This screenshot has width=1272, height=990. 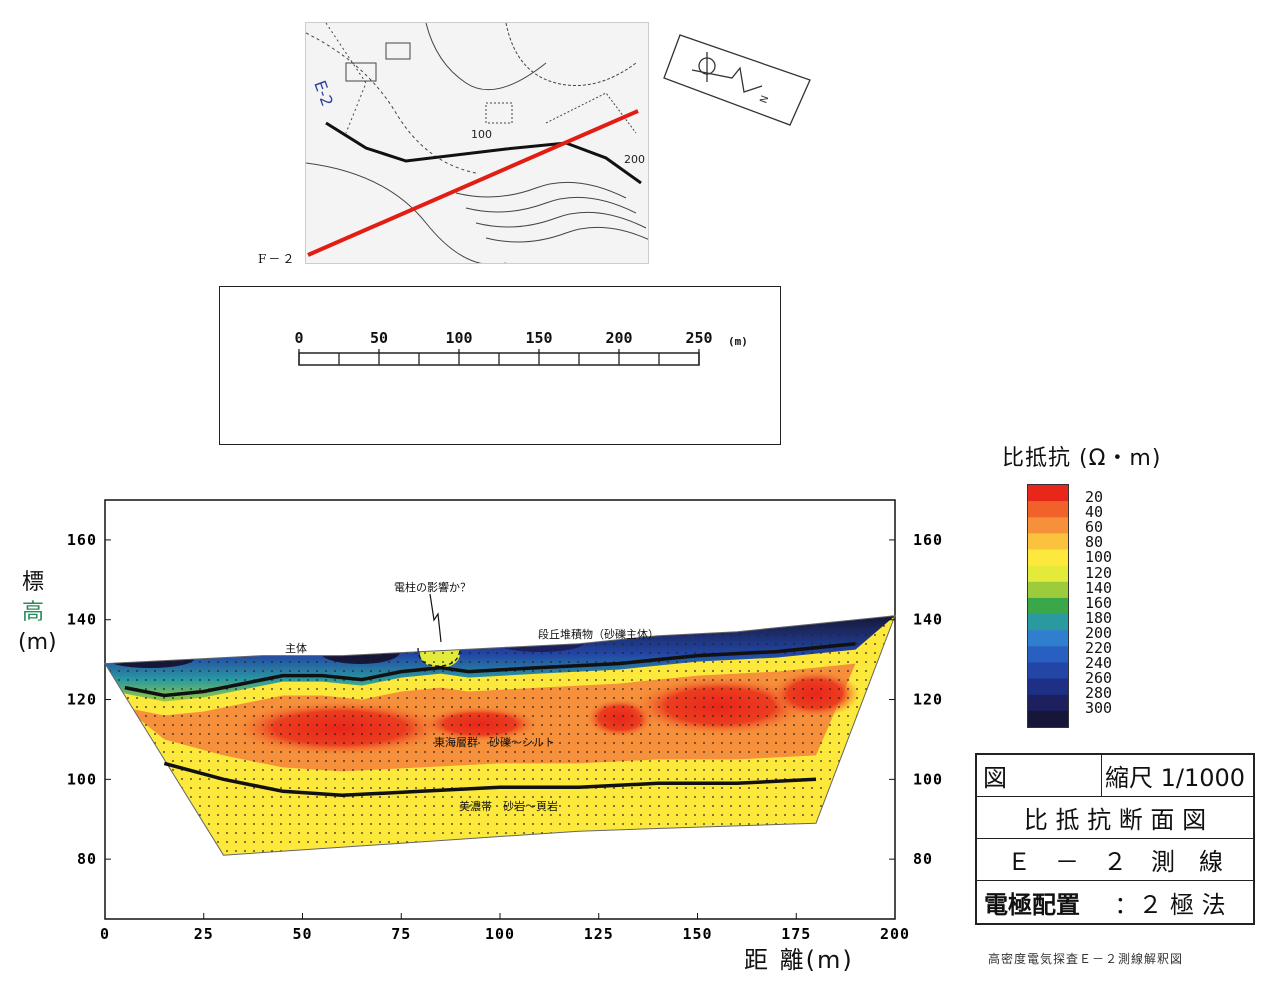 What do you see at coordinates (490, 669) in the screenshot?
I see `upper-boundary-line` at bounding box center [490, 669].